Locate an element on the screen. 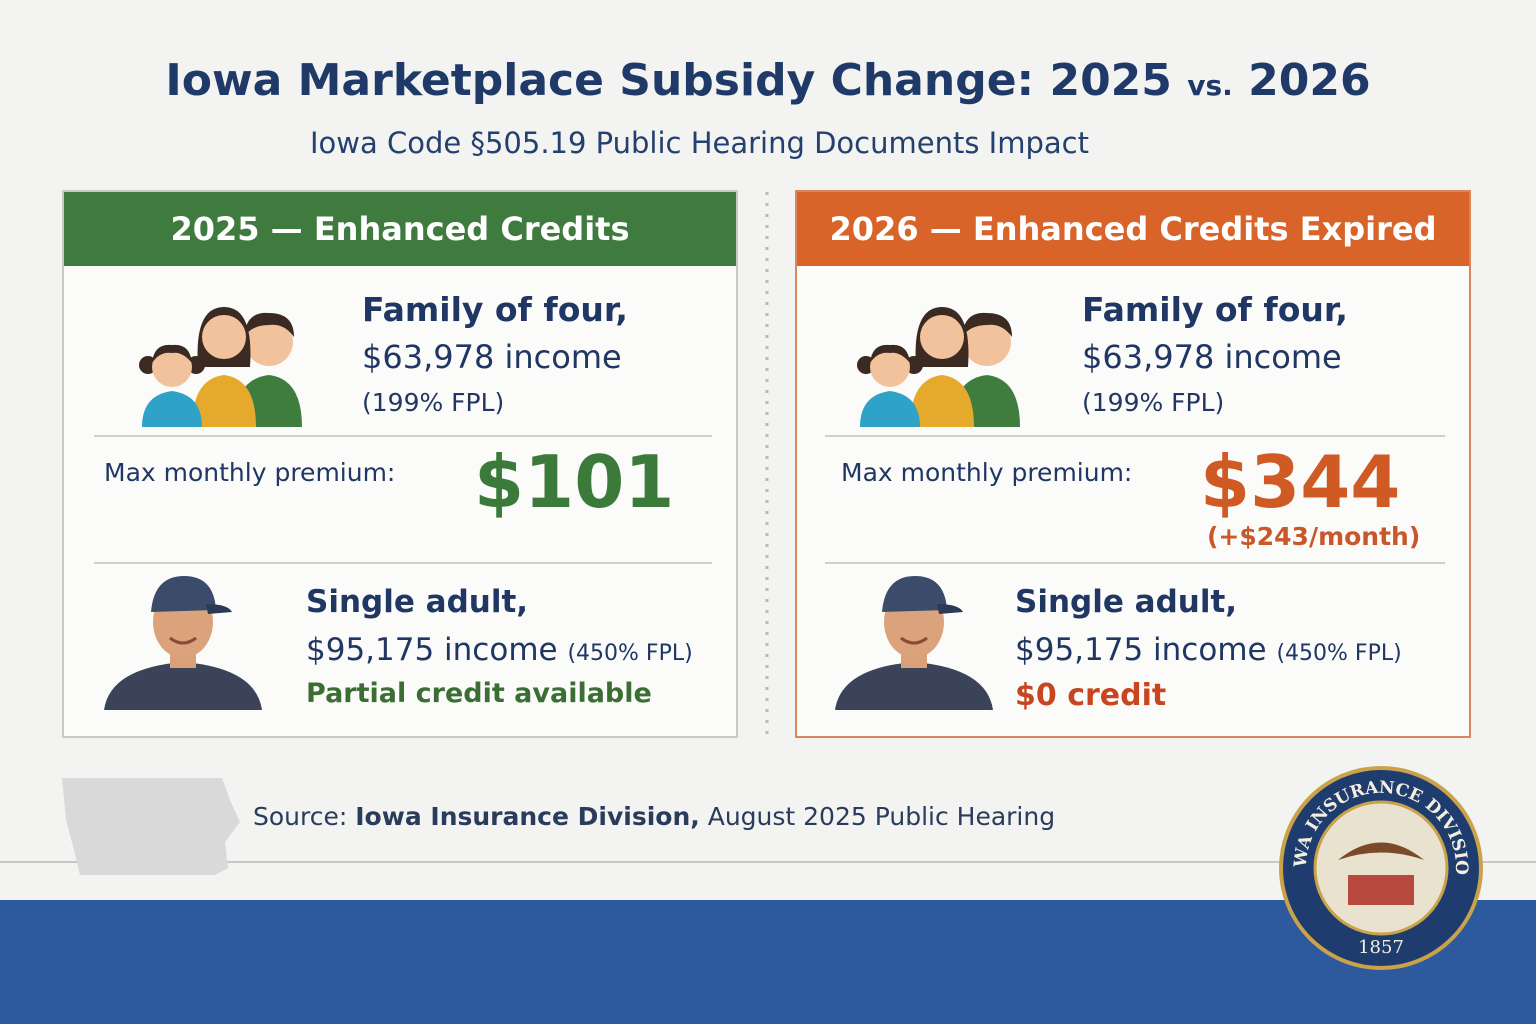 This screenshot has width=1536, height=1024. title-vs: vs. is located at coordinates (1210, 85).